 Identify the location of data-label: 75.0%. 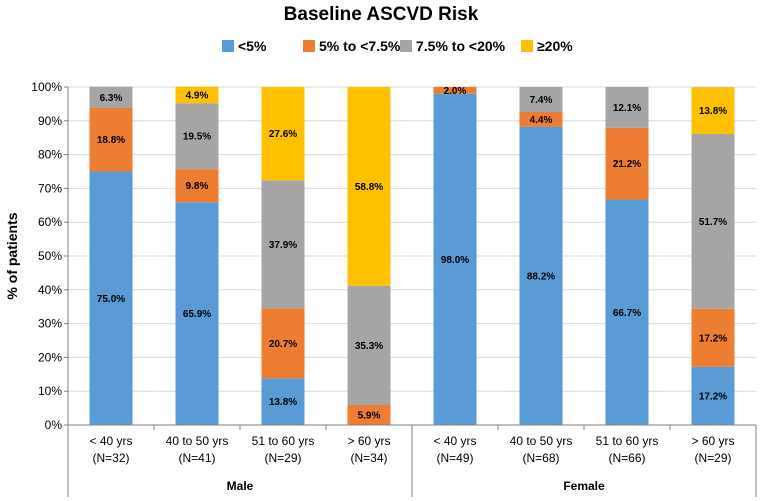
(111, 299).